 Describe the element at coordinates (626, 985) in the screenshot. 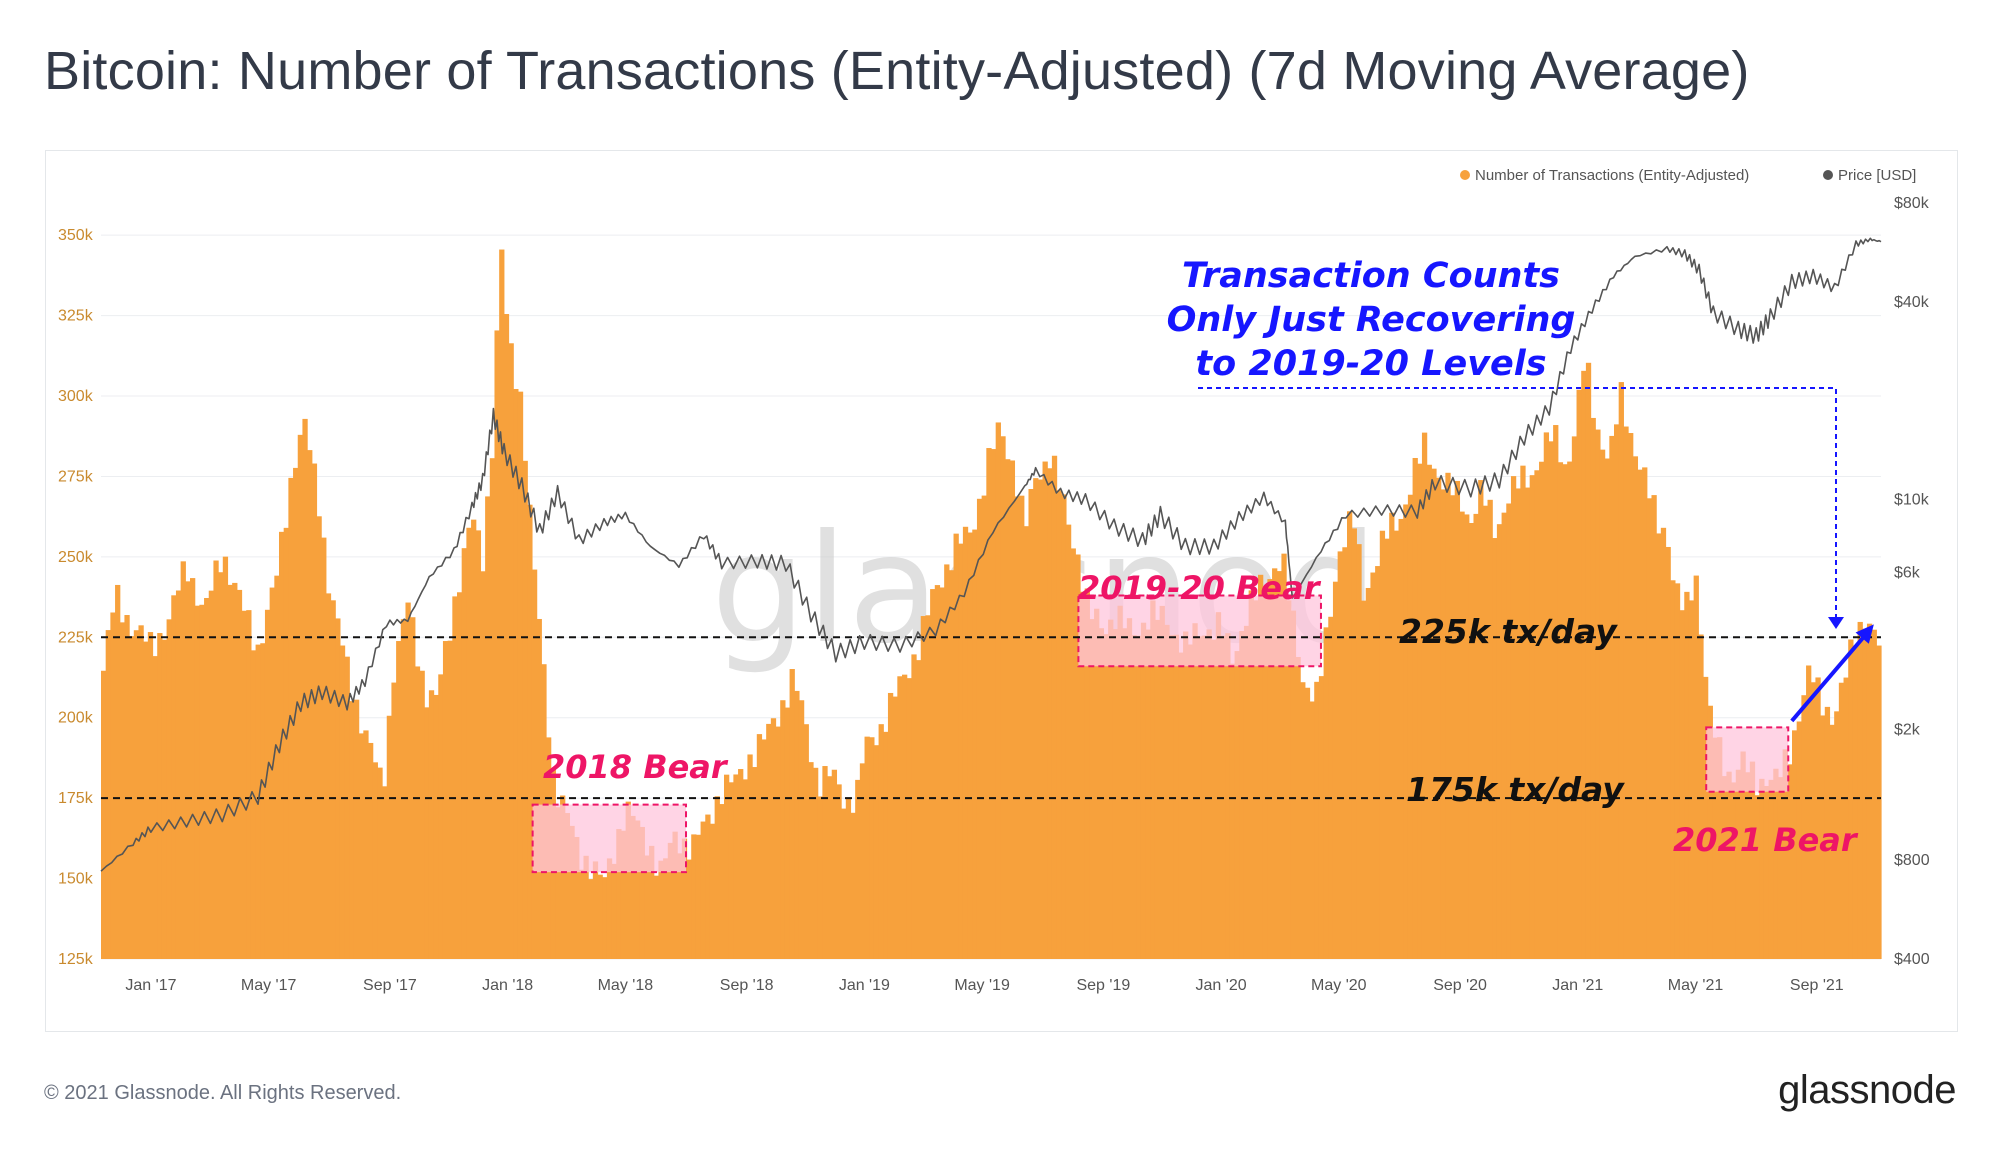

I see `x-tick-label: May '18` at that location.